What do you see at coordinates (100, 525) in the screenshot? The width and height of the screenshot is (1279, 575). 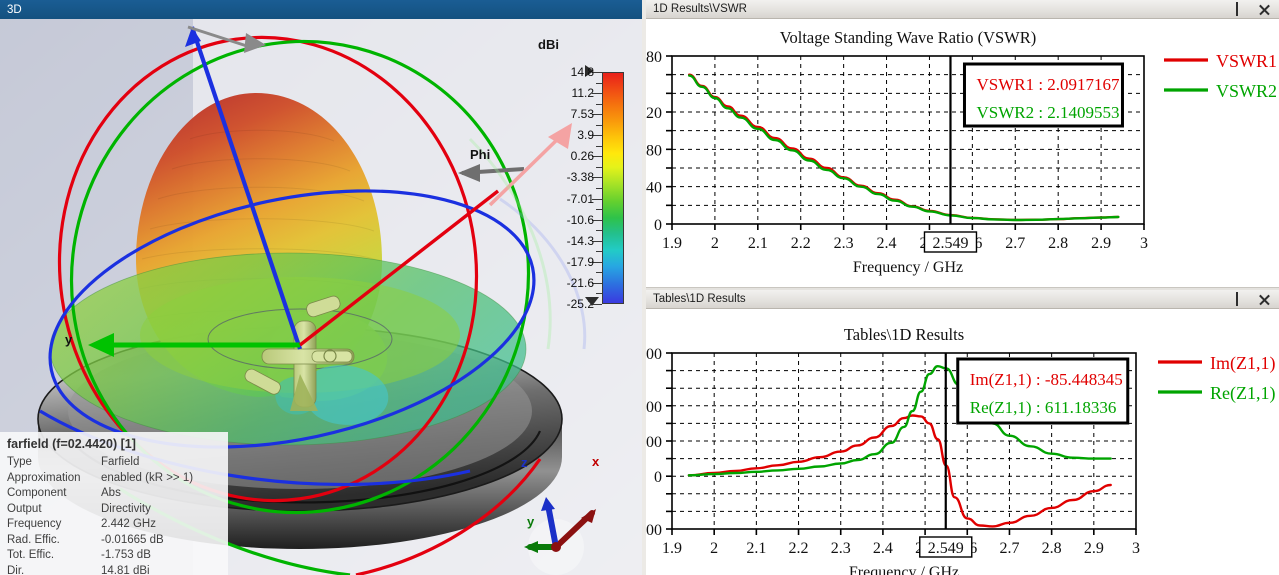 I see `farfield-info-row: Frequency 2.442 GHz` at bounding box center [100, 525].